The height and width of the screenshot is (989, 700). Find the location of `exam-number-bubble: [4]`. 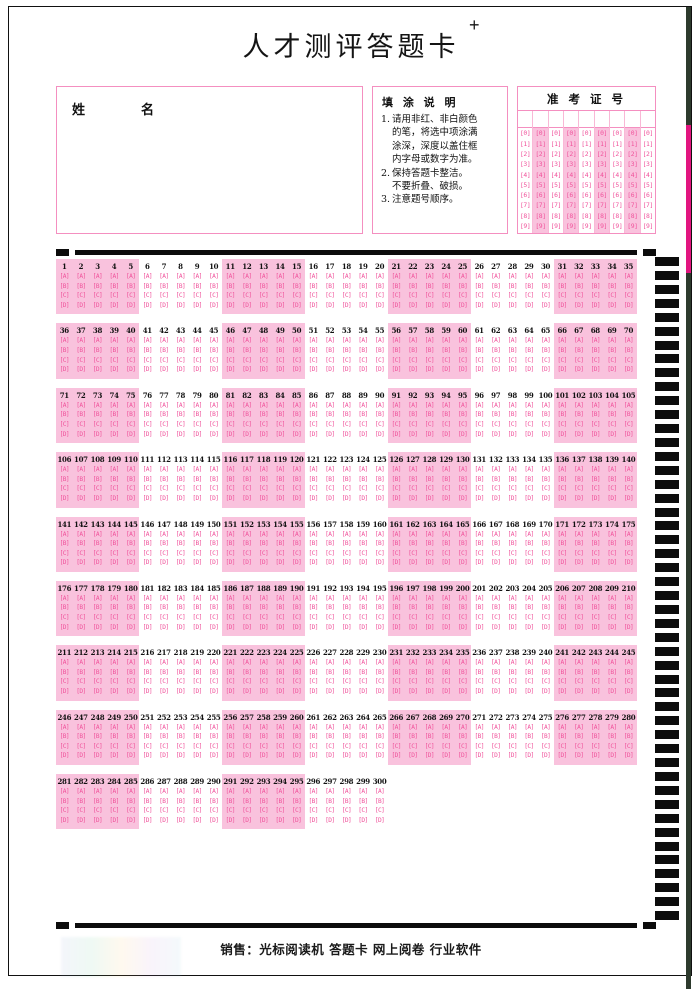

exam-number-bubble: [4] is located at coordinates (540, 174).